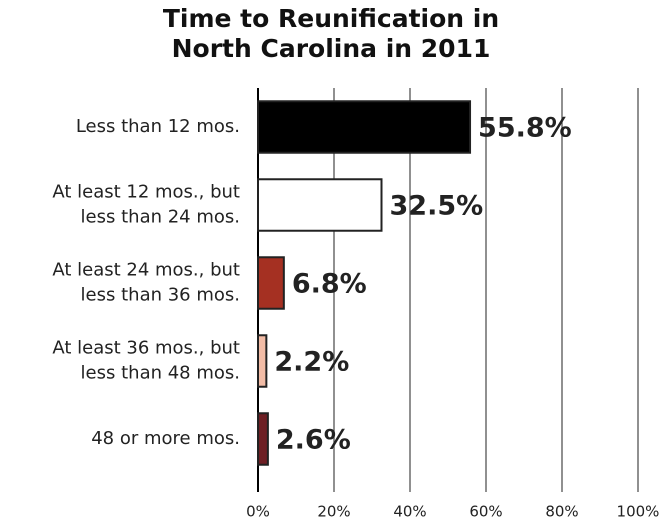 This screenshot has width=662, height=525. What do you see at coordinates (146, 348) in the screenshot?
I see `y-tick-label: At least 36 mos., but` at bounding box center [146, 348].